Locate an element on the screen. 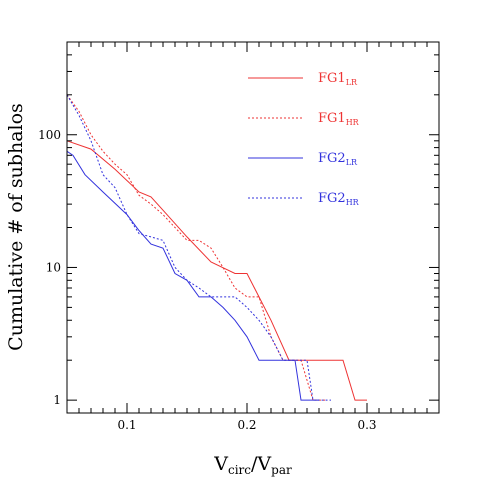 Image resolution: width=479 pixels, height=479 pixels. y-tick-label: 1 is located at coordinates (57, 400).